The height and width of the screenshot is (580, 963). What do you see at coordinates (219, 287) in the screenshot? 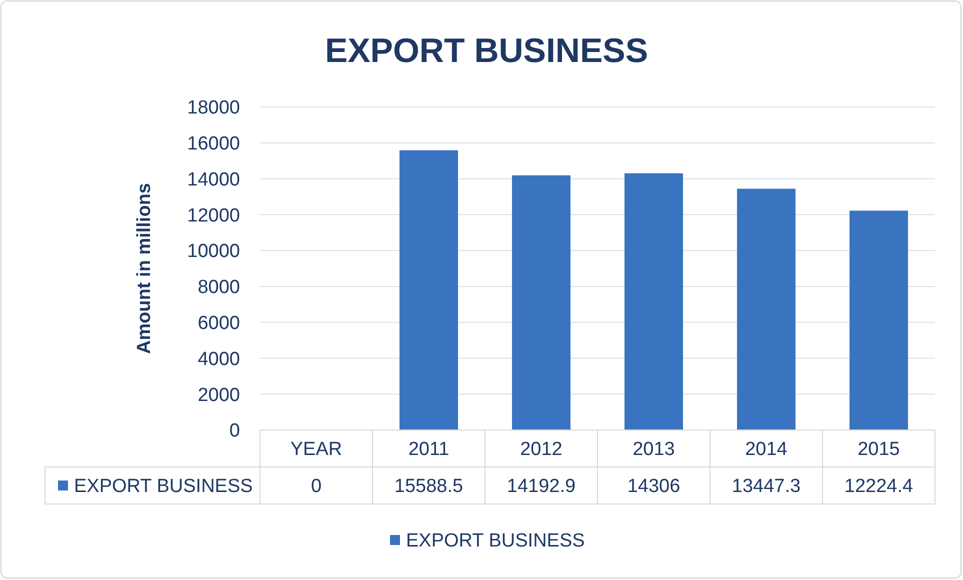
I see `y-tick-label: 8000` at bounding box center [219, 287].